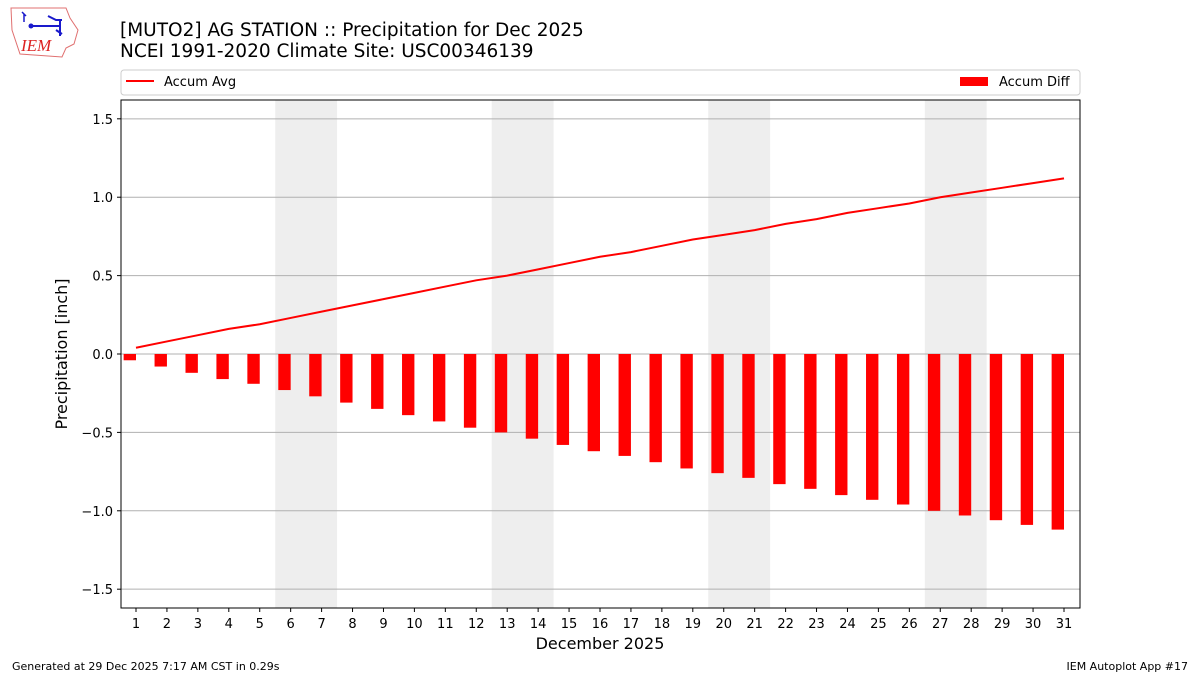 The width and height of the screenshot is (1200, 679). I want to click on x-tick-label: 17, so click(631, 624).